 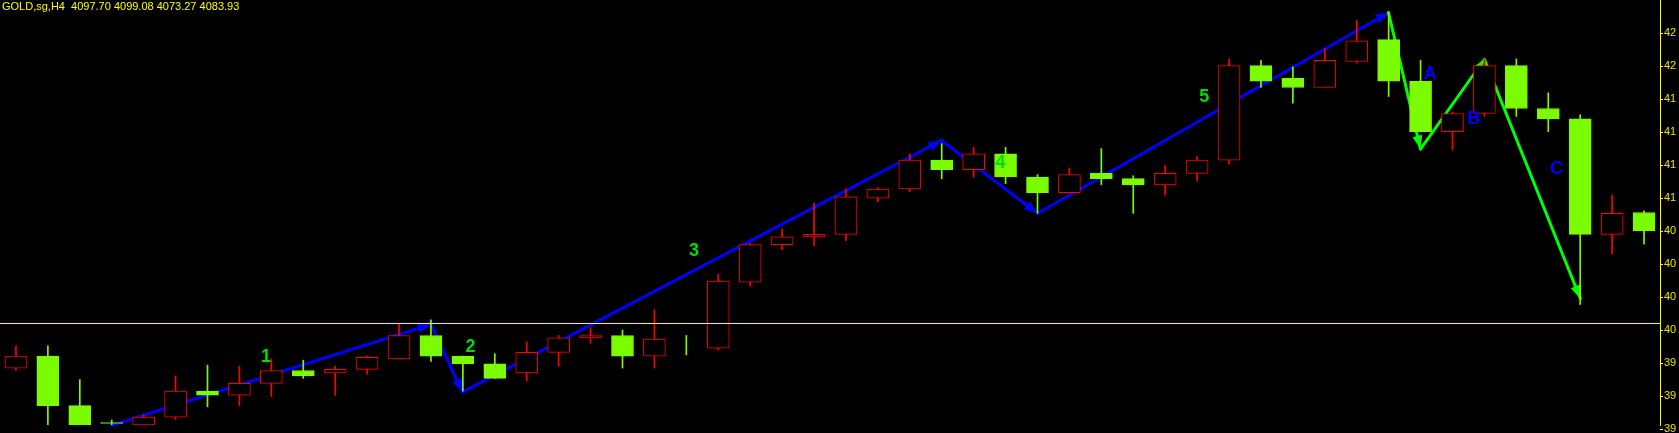 What do you see at coordinates (121, 6) in the screenshot?
I see `chart-title: GOLD,sg,H4 4097.70 4099.08 4073.27 4083.93` at bounding box center [121, 6].